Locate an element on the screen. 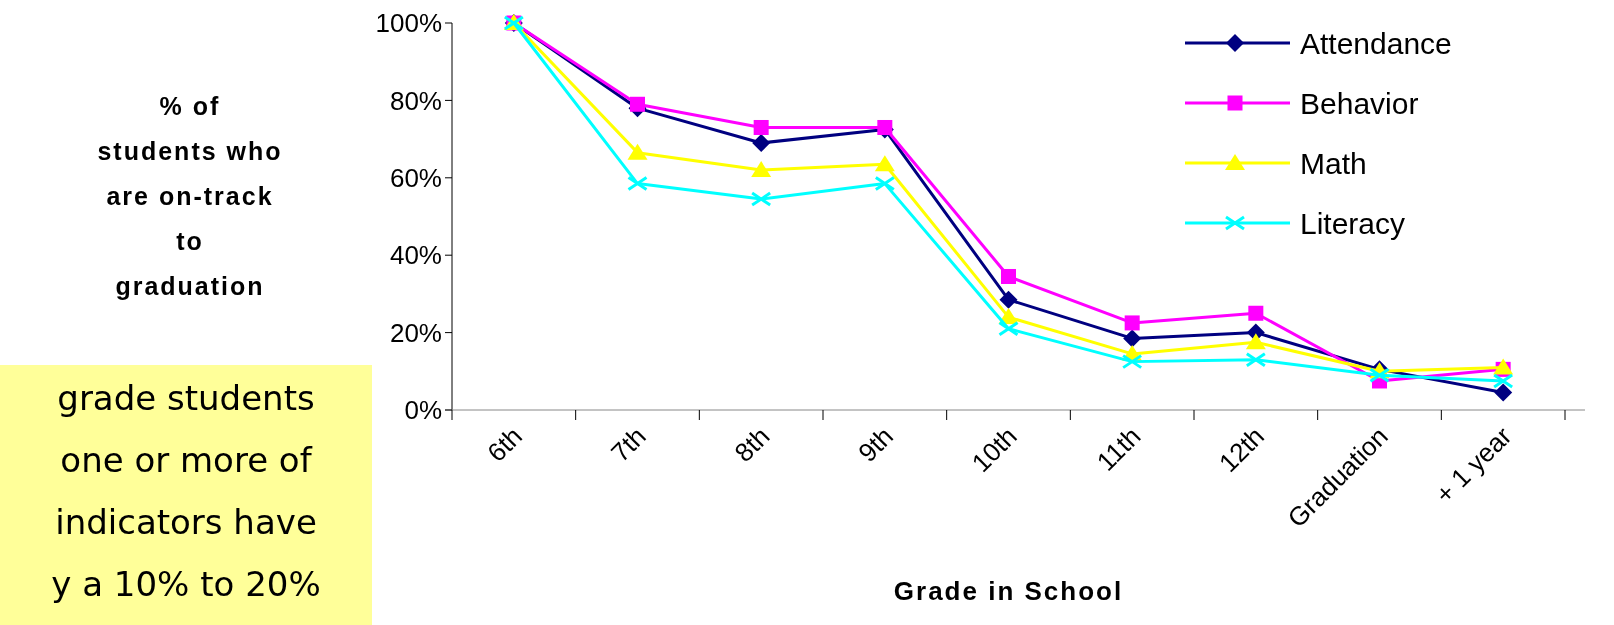  y-tick-label: 100% is located at coordinates (408, 23).